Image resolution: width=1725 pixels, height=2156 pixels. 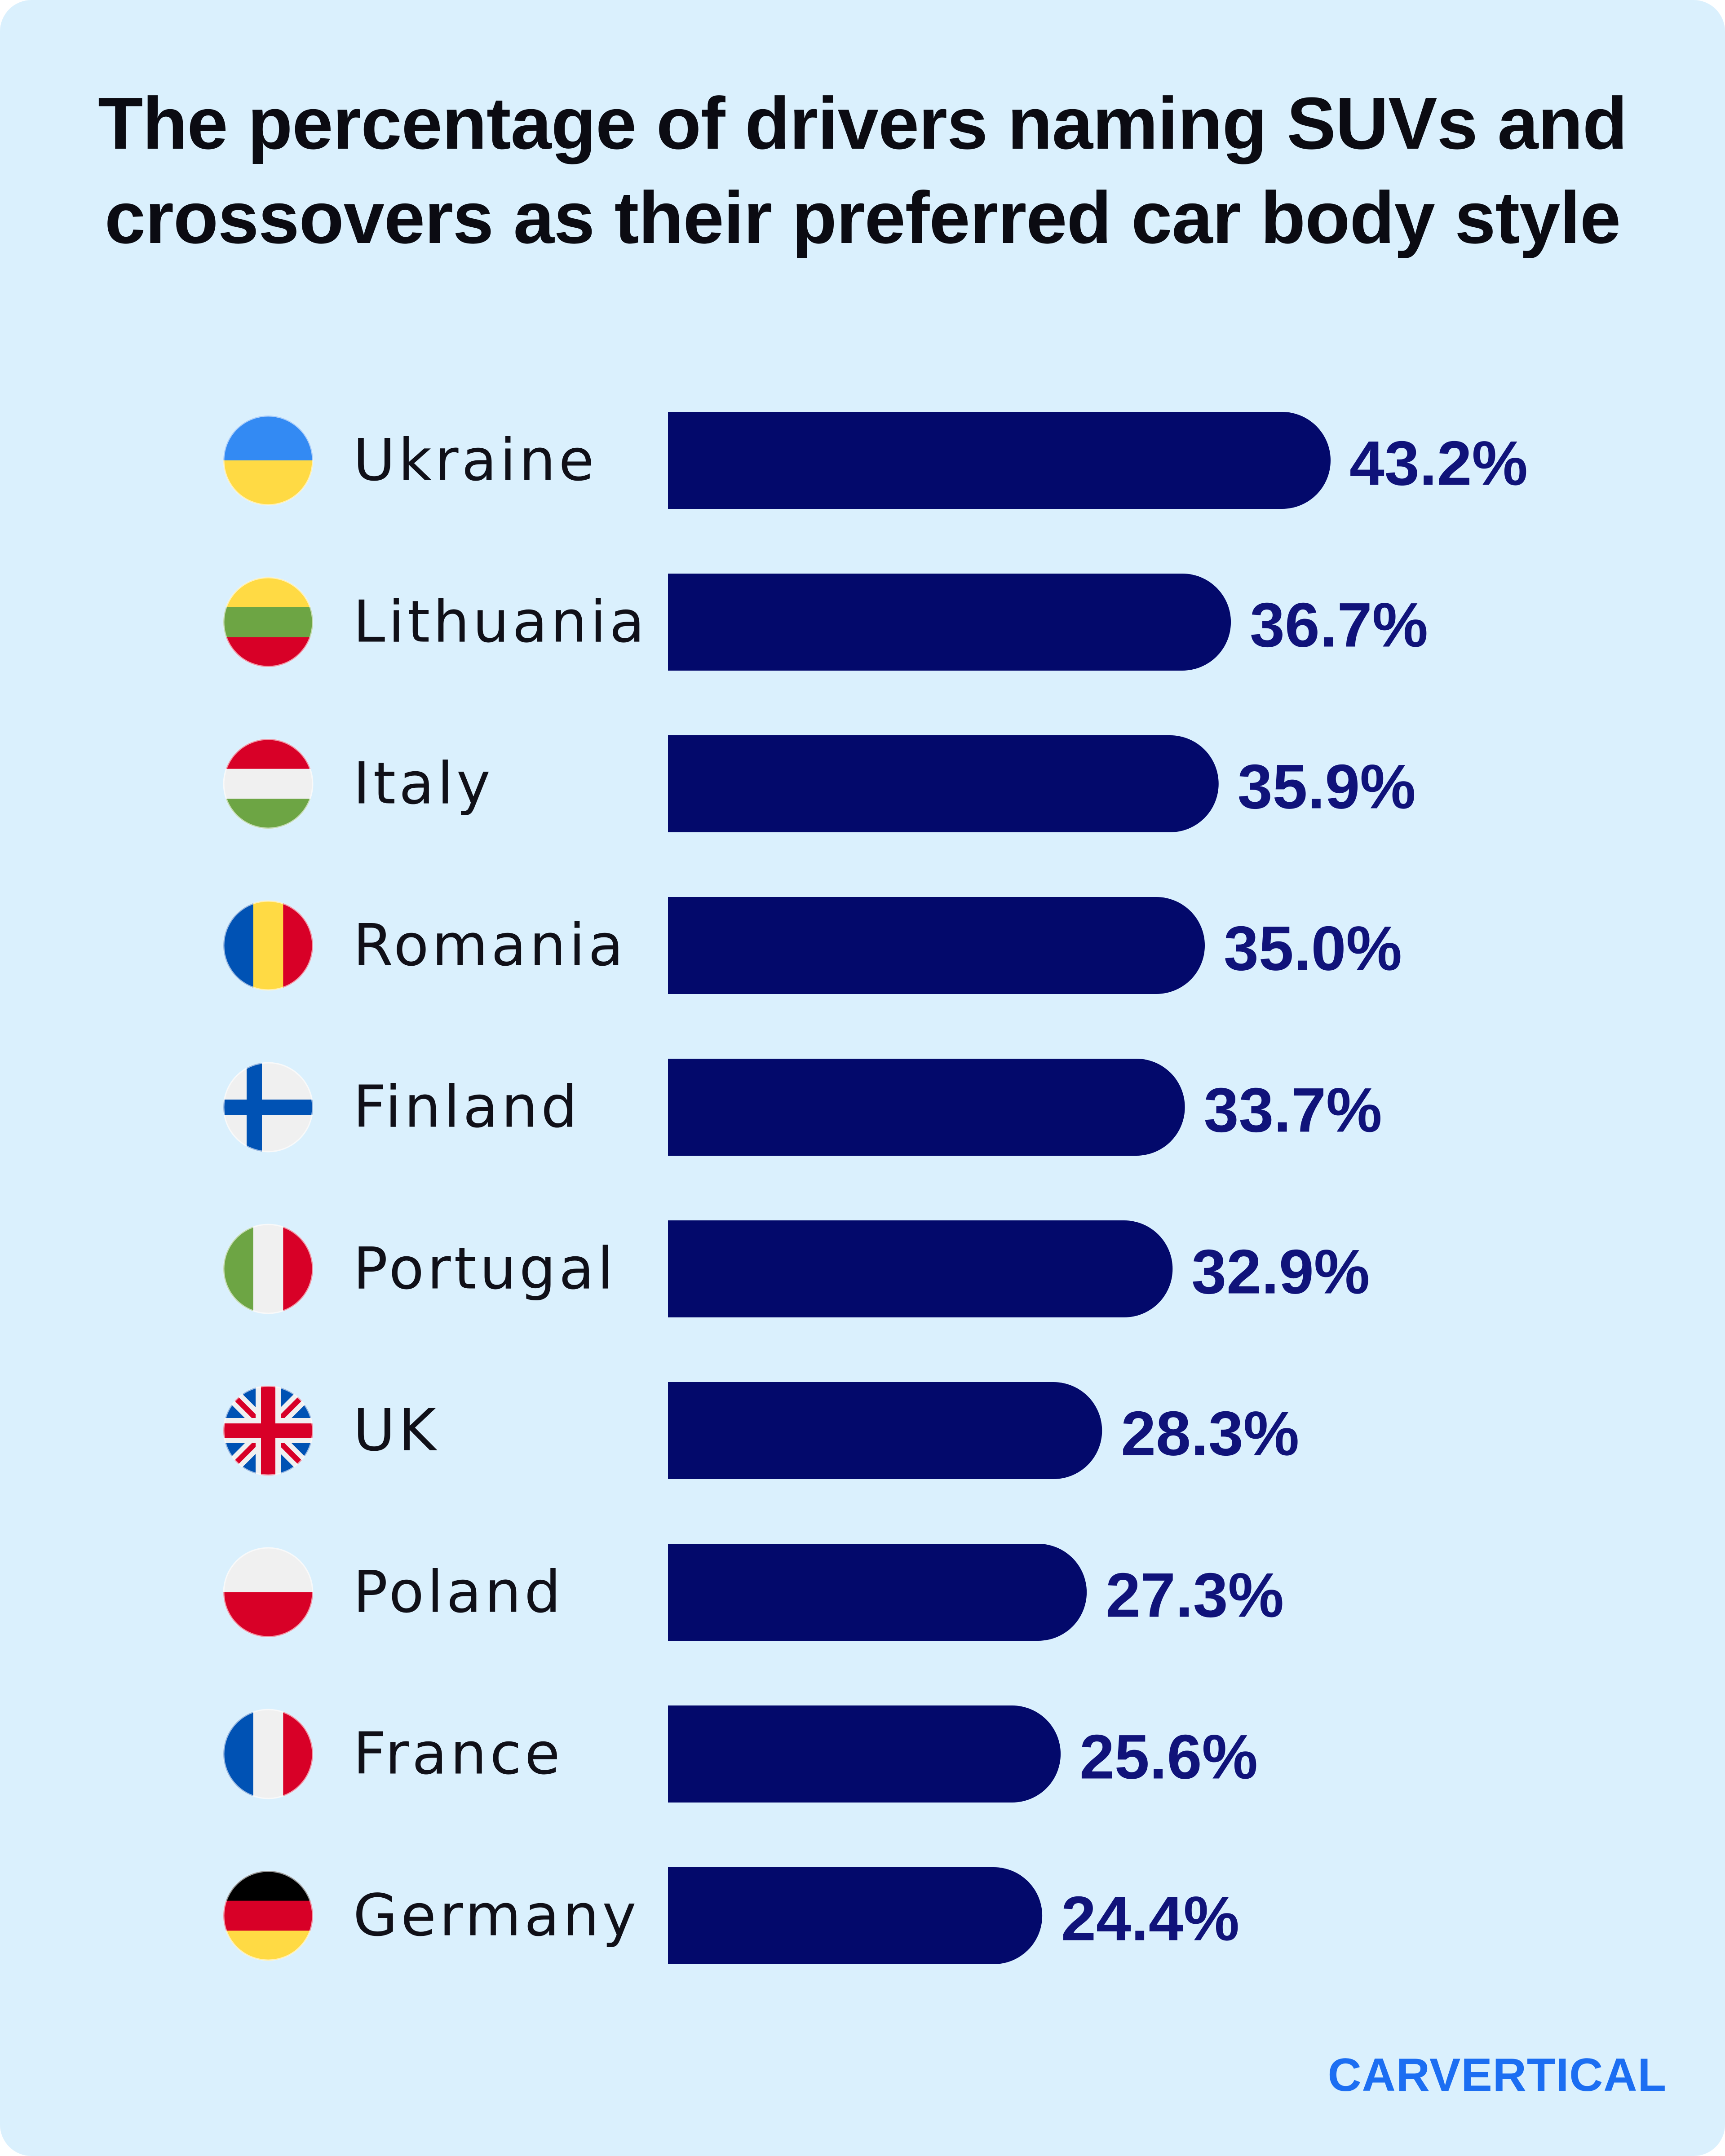 I want to click on category-label: Romania, so click(x=490, y=945).